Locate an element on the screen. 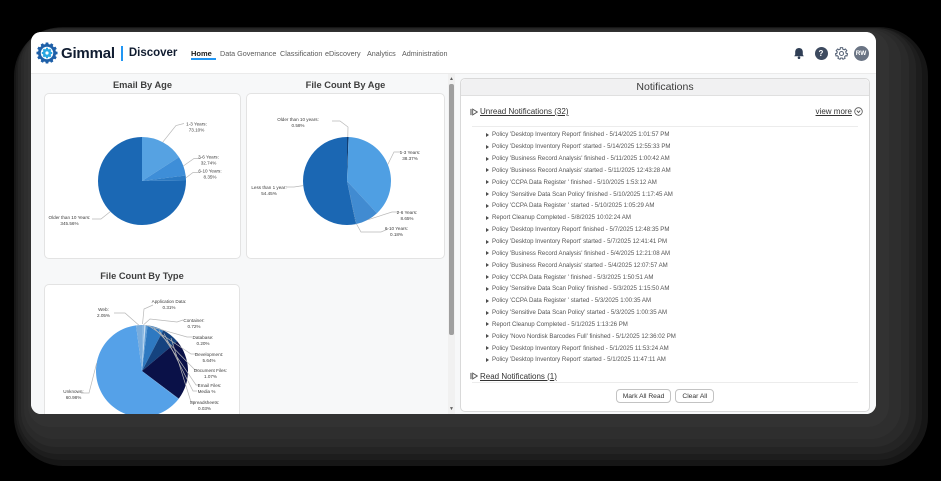 Image resolution: width=941 pixels, height=481 pixels. svg-text: 0.58% is located at coordinates (297, 125).